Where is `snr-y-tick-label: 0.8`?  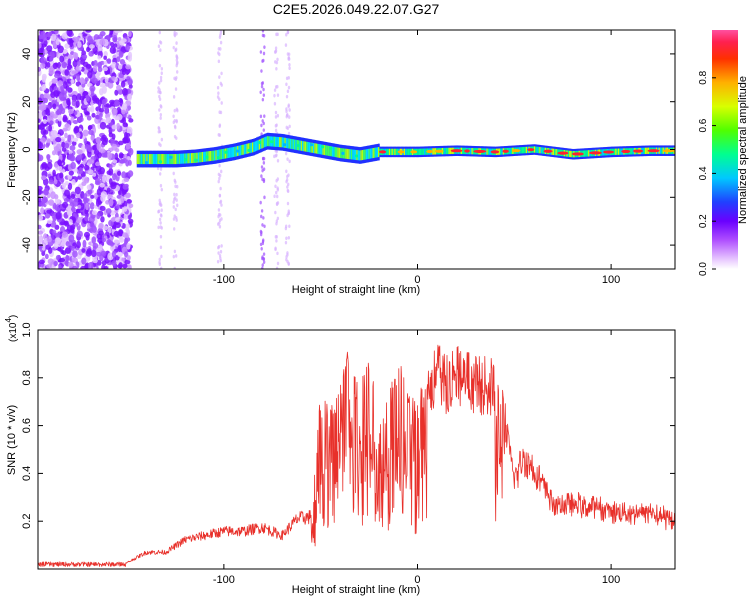 snr-y-tick-label: 0.8 is located at coordinates (27, 377).